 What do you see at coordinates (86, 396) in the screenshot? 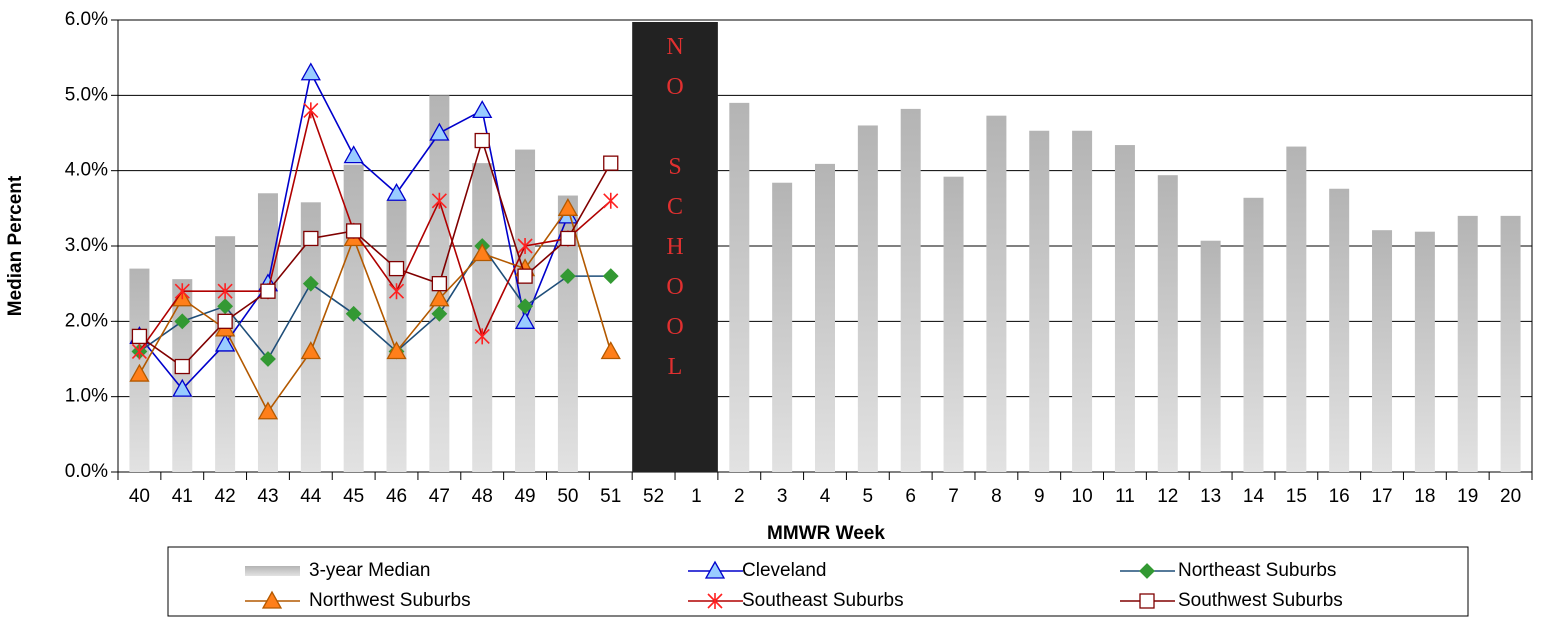
I see `y-tick-label: 1.0%` at bounding box center [86, 396].